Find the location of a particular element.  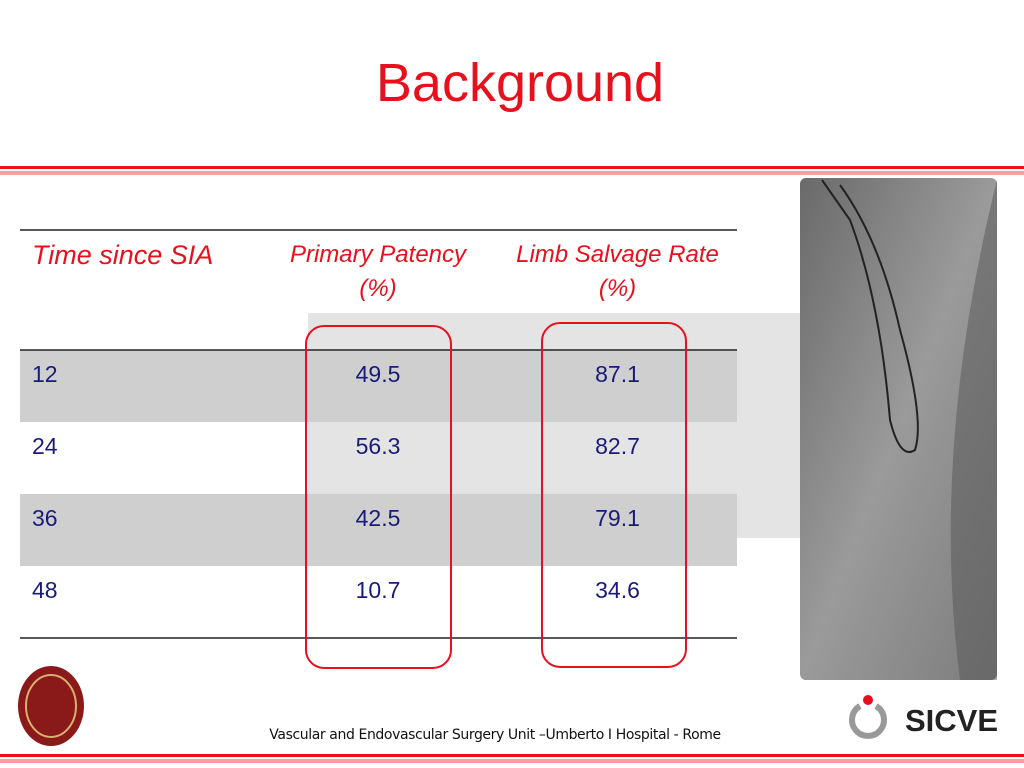

column-header: Time since SIA is located at coordinates (123, 255).